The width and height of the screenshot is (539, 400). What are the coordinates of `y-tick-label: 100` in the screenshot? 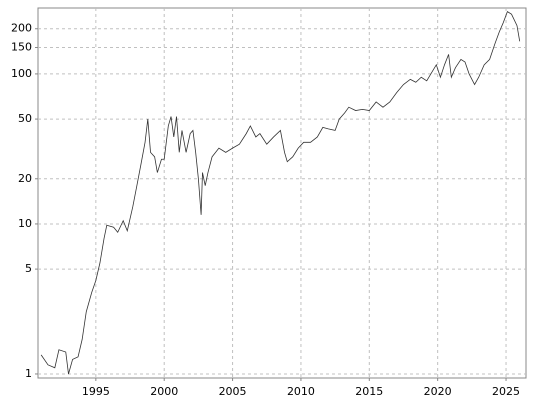 It's located at (21, 73).